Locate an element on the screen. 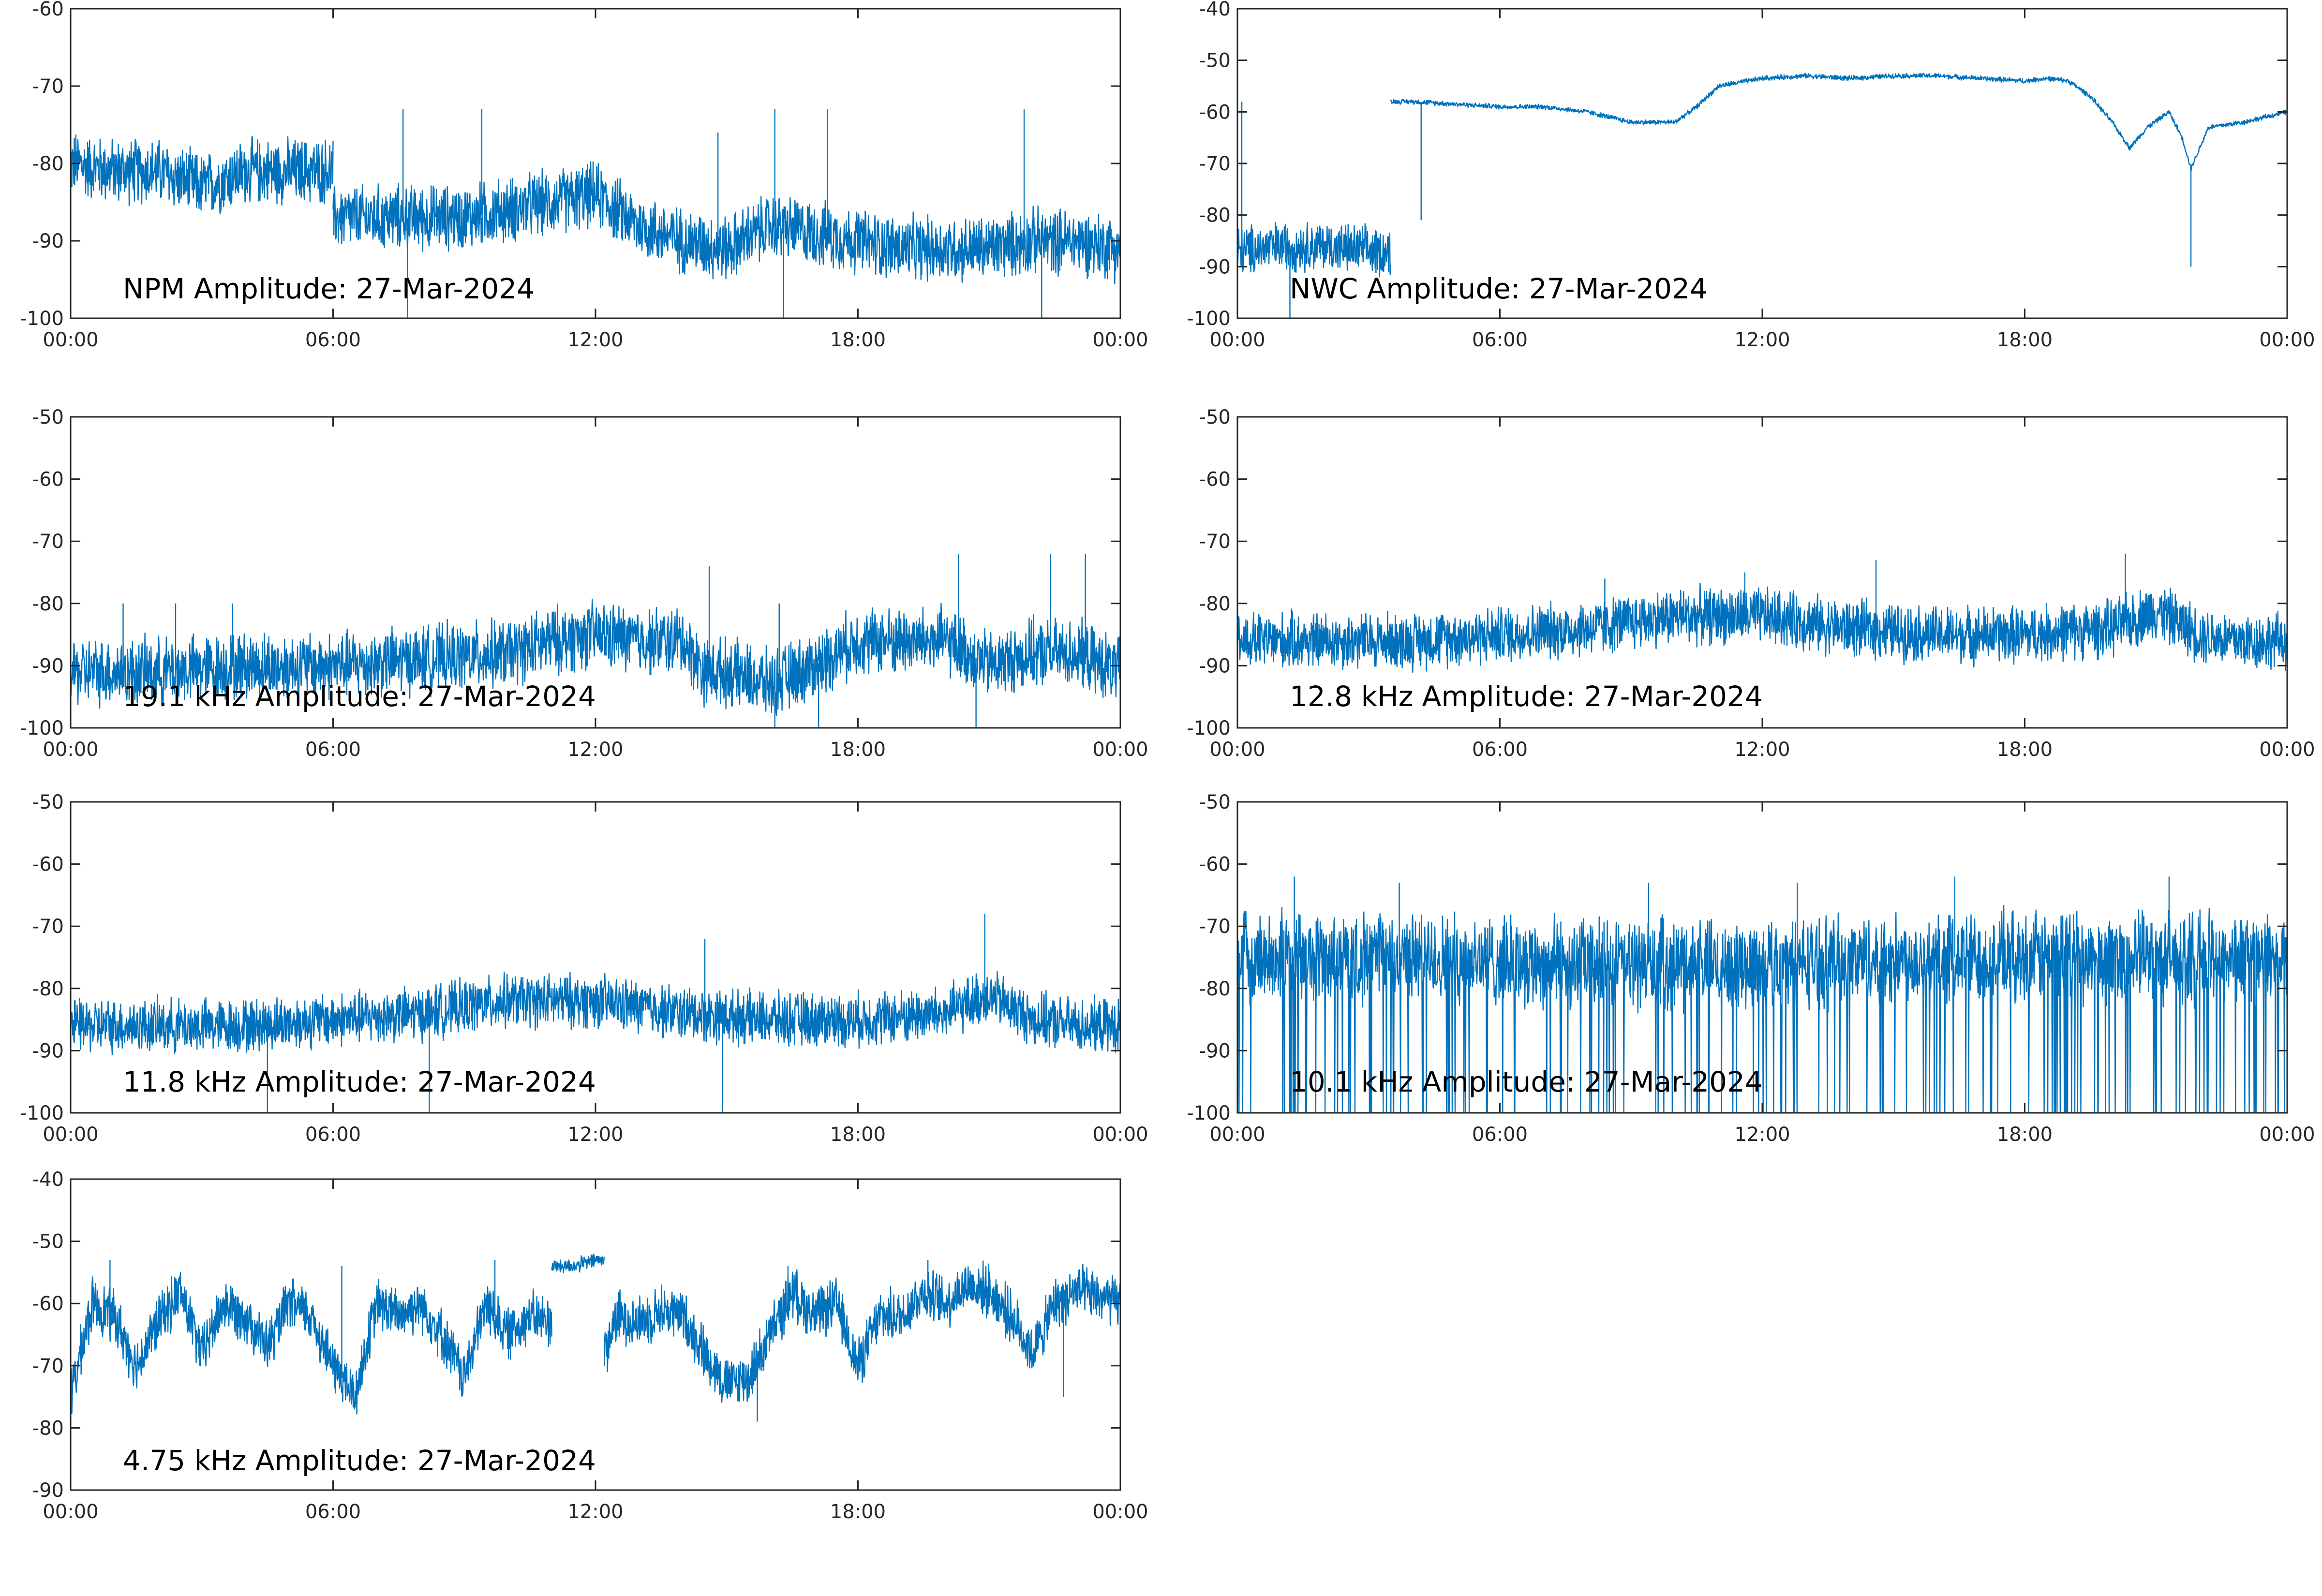  panel-title: 10.1 kHz Amplitude: 27-Mar-2024 is located at coordinates (1526, 1081).